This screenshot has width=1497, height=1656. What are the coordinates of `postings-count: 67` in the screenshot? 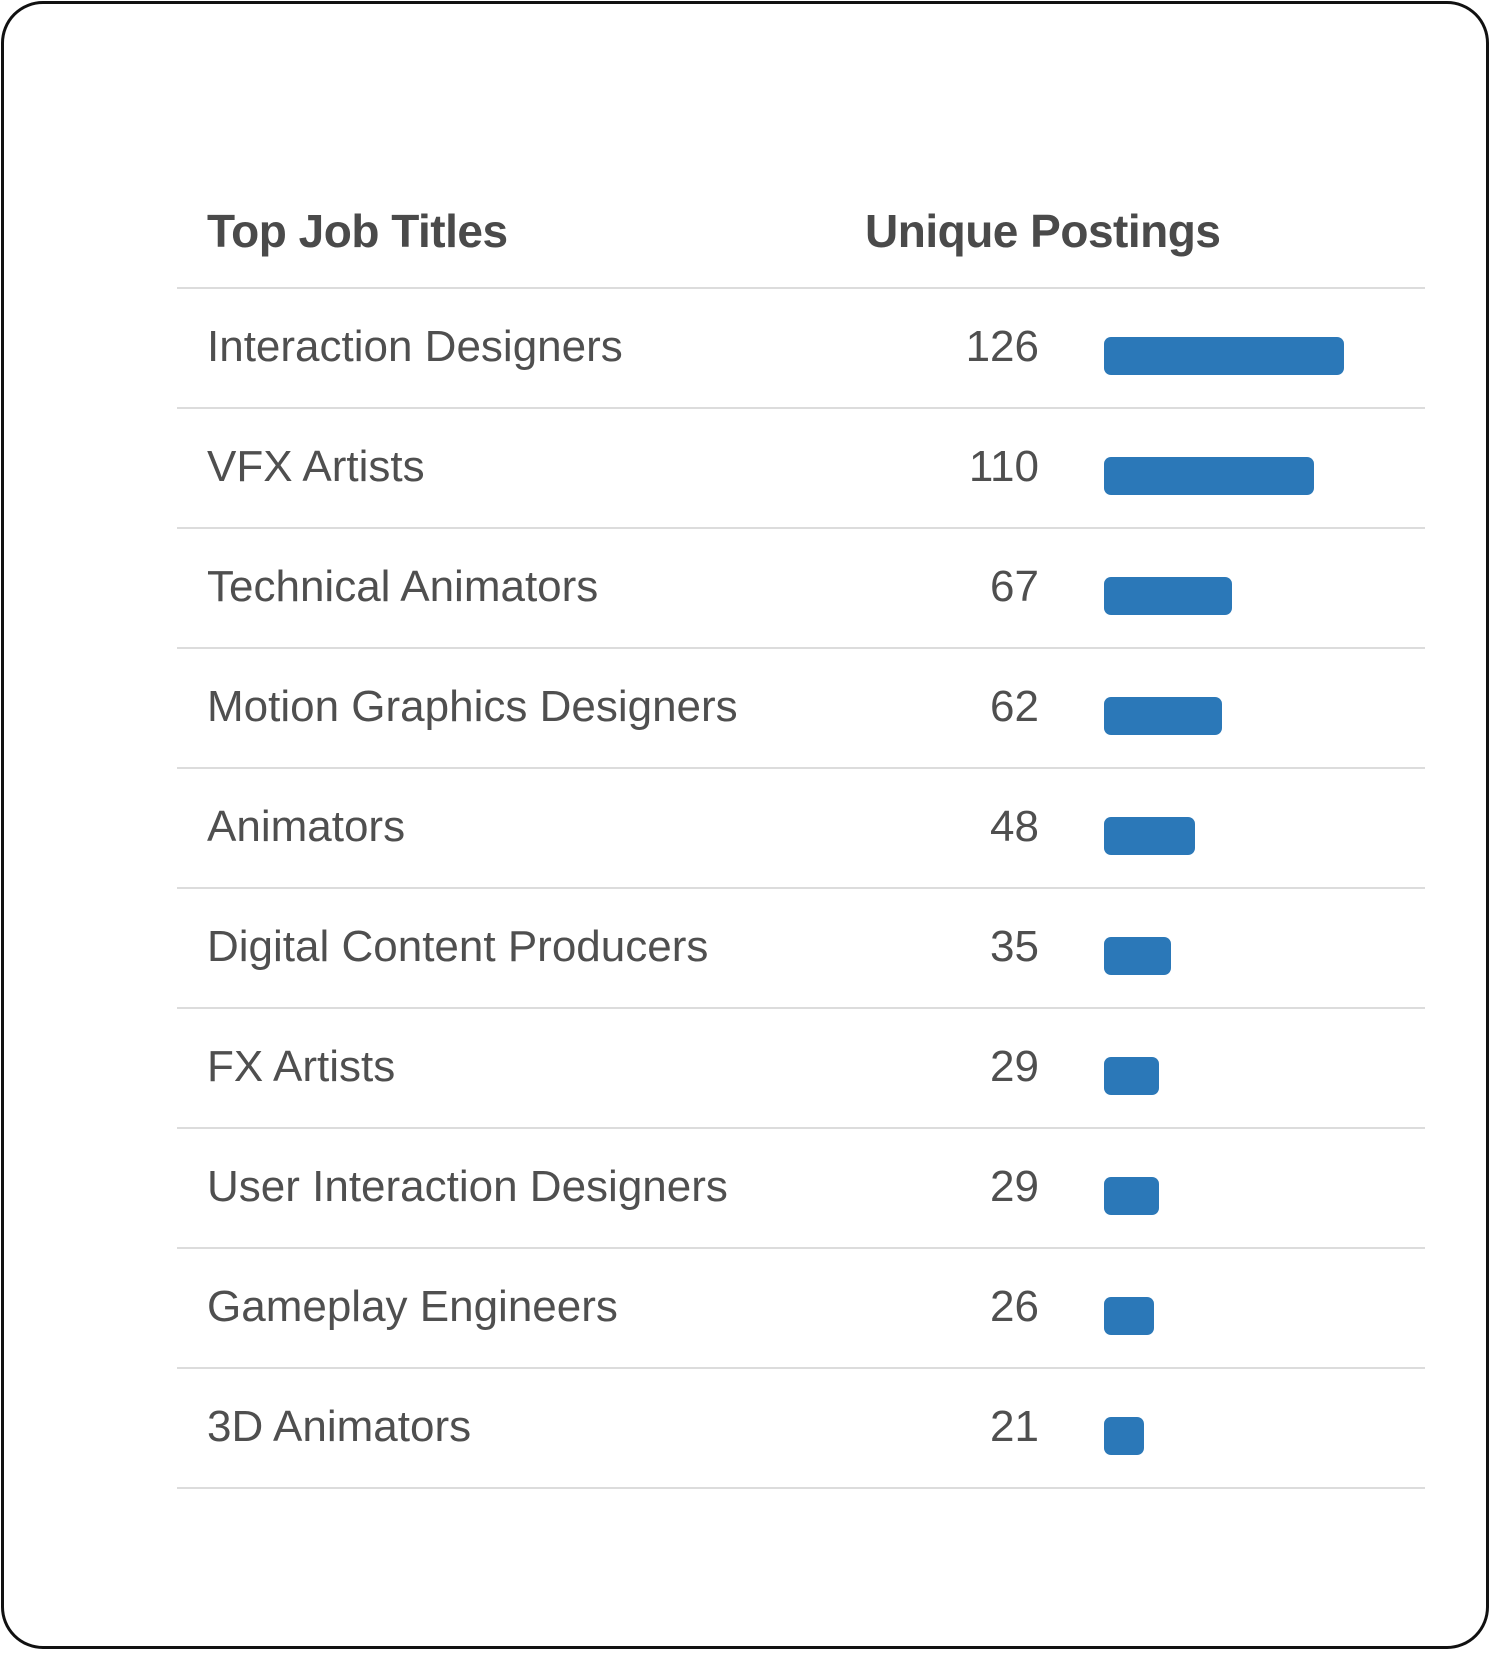 It's located at (1014, 586).